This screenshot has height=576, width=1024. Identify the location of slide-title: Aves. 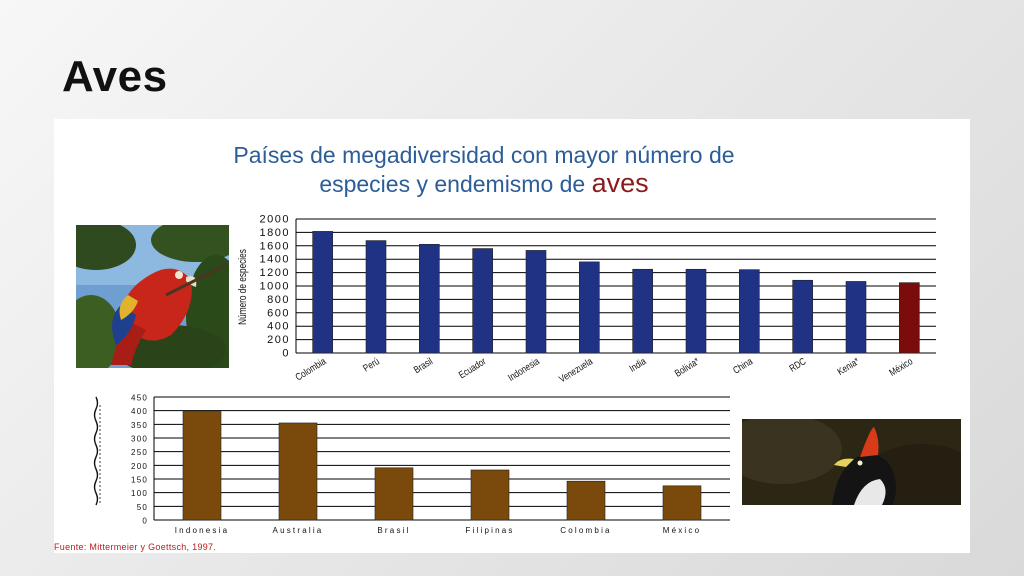
(115, 76).